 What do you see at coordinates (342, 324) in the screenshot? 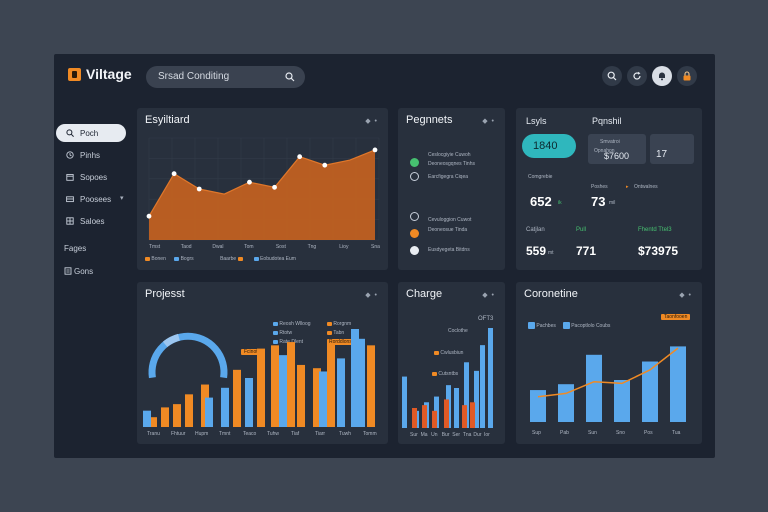
I see `legend-label: Rorgnm` at bounding box center [342, 324].